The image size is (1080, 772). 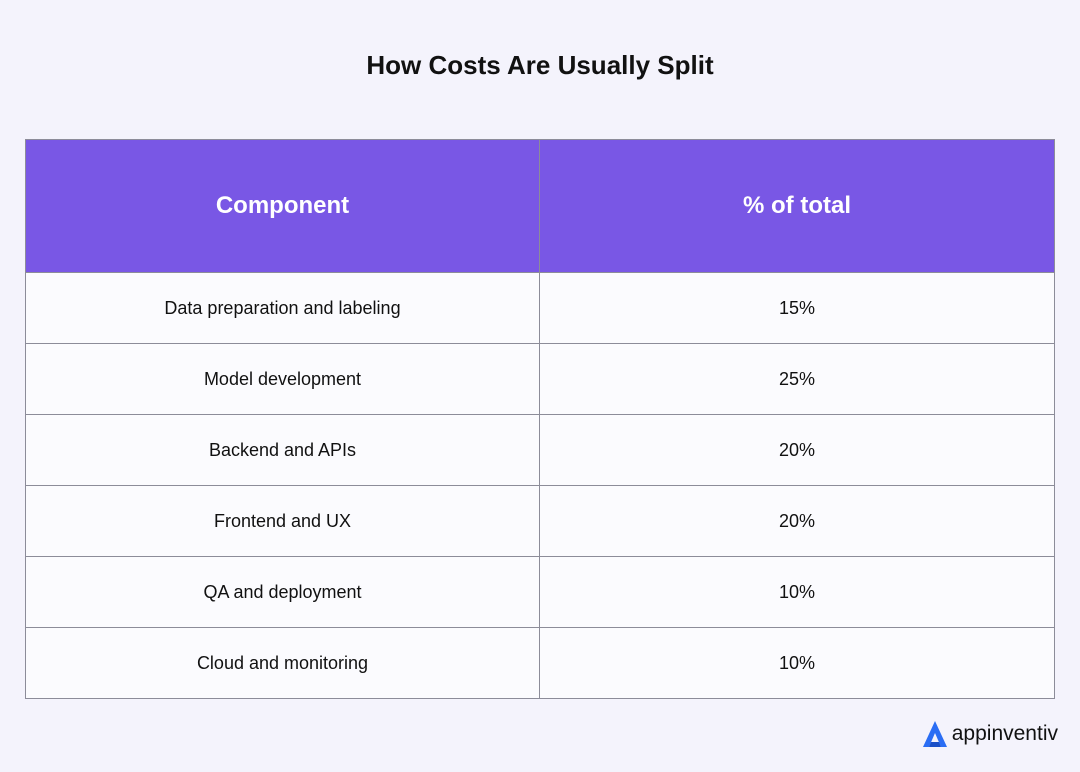 What do you see at coordinates (282, 521) in the screenshot?
I see `table-cell: Frontend and UX` at bounding box center [282, 521].